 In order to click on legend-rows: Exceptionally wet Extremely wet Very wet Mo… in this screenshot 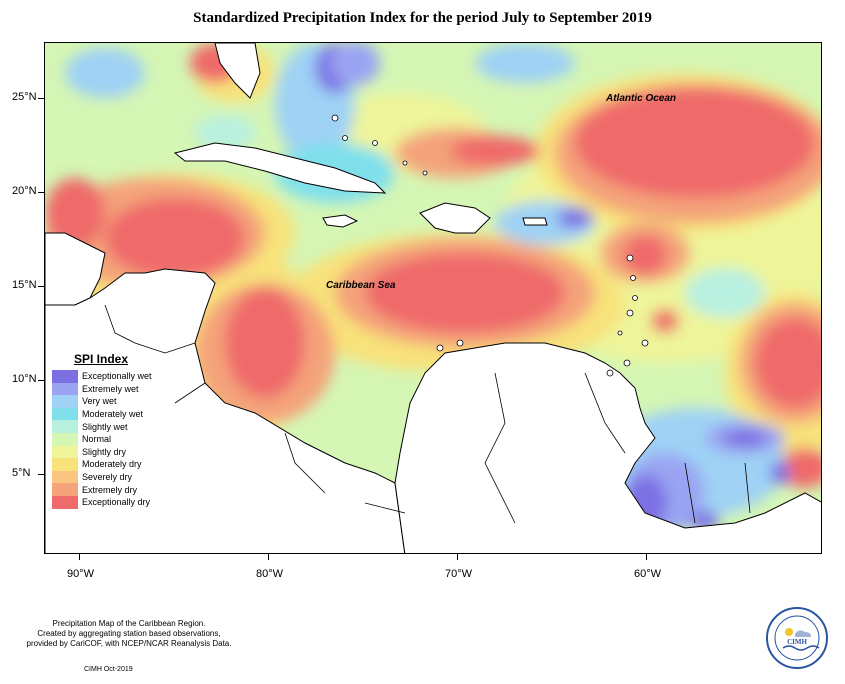, I will do `click(108, 439)`.